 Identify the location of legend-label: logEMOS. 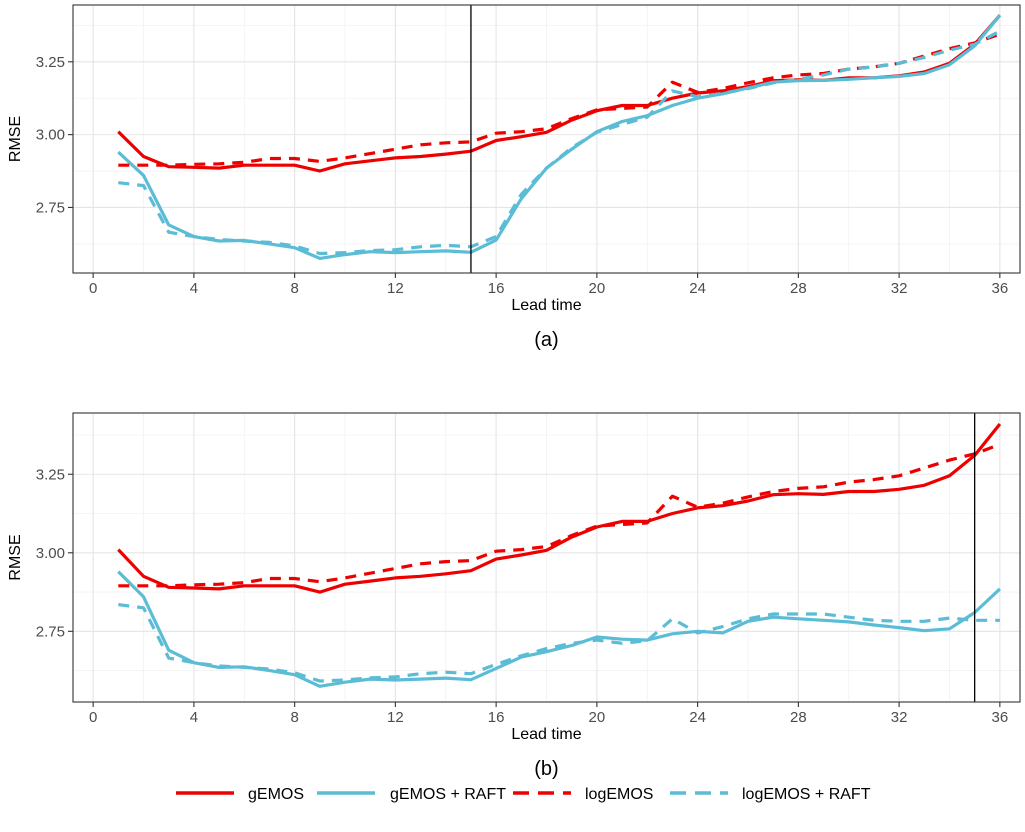
(619, 794).